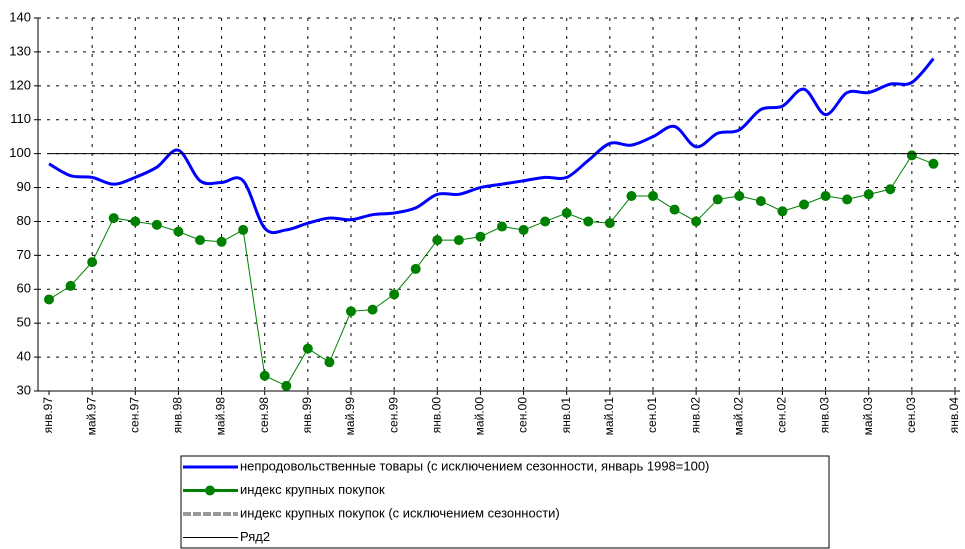 This screenshot has width=965, height=549. What do you see at coordinates (221, 416) in the screenshot?
I see `x-tick-label: май.98` at bounding box center [221, 416].